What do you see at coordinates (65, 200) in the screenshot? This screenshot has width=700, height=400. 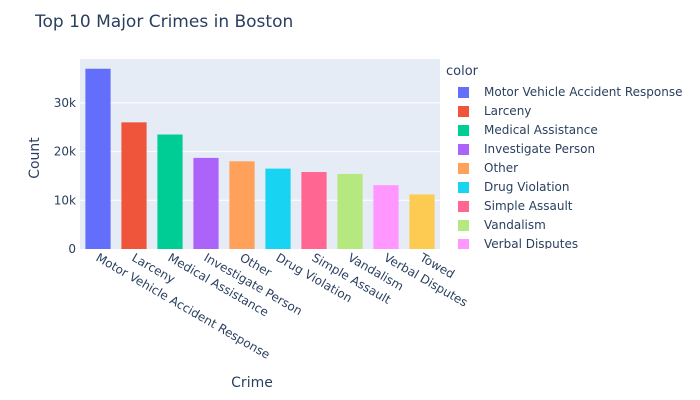 I see `y-tick-label: 10k` at bounding box center [65, 200].